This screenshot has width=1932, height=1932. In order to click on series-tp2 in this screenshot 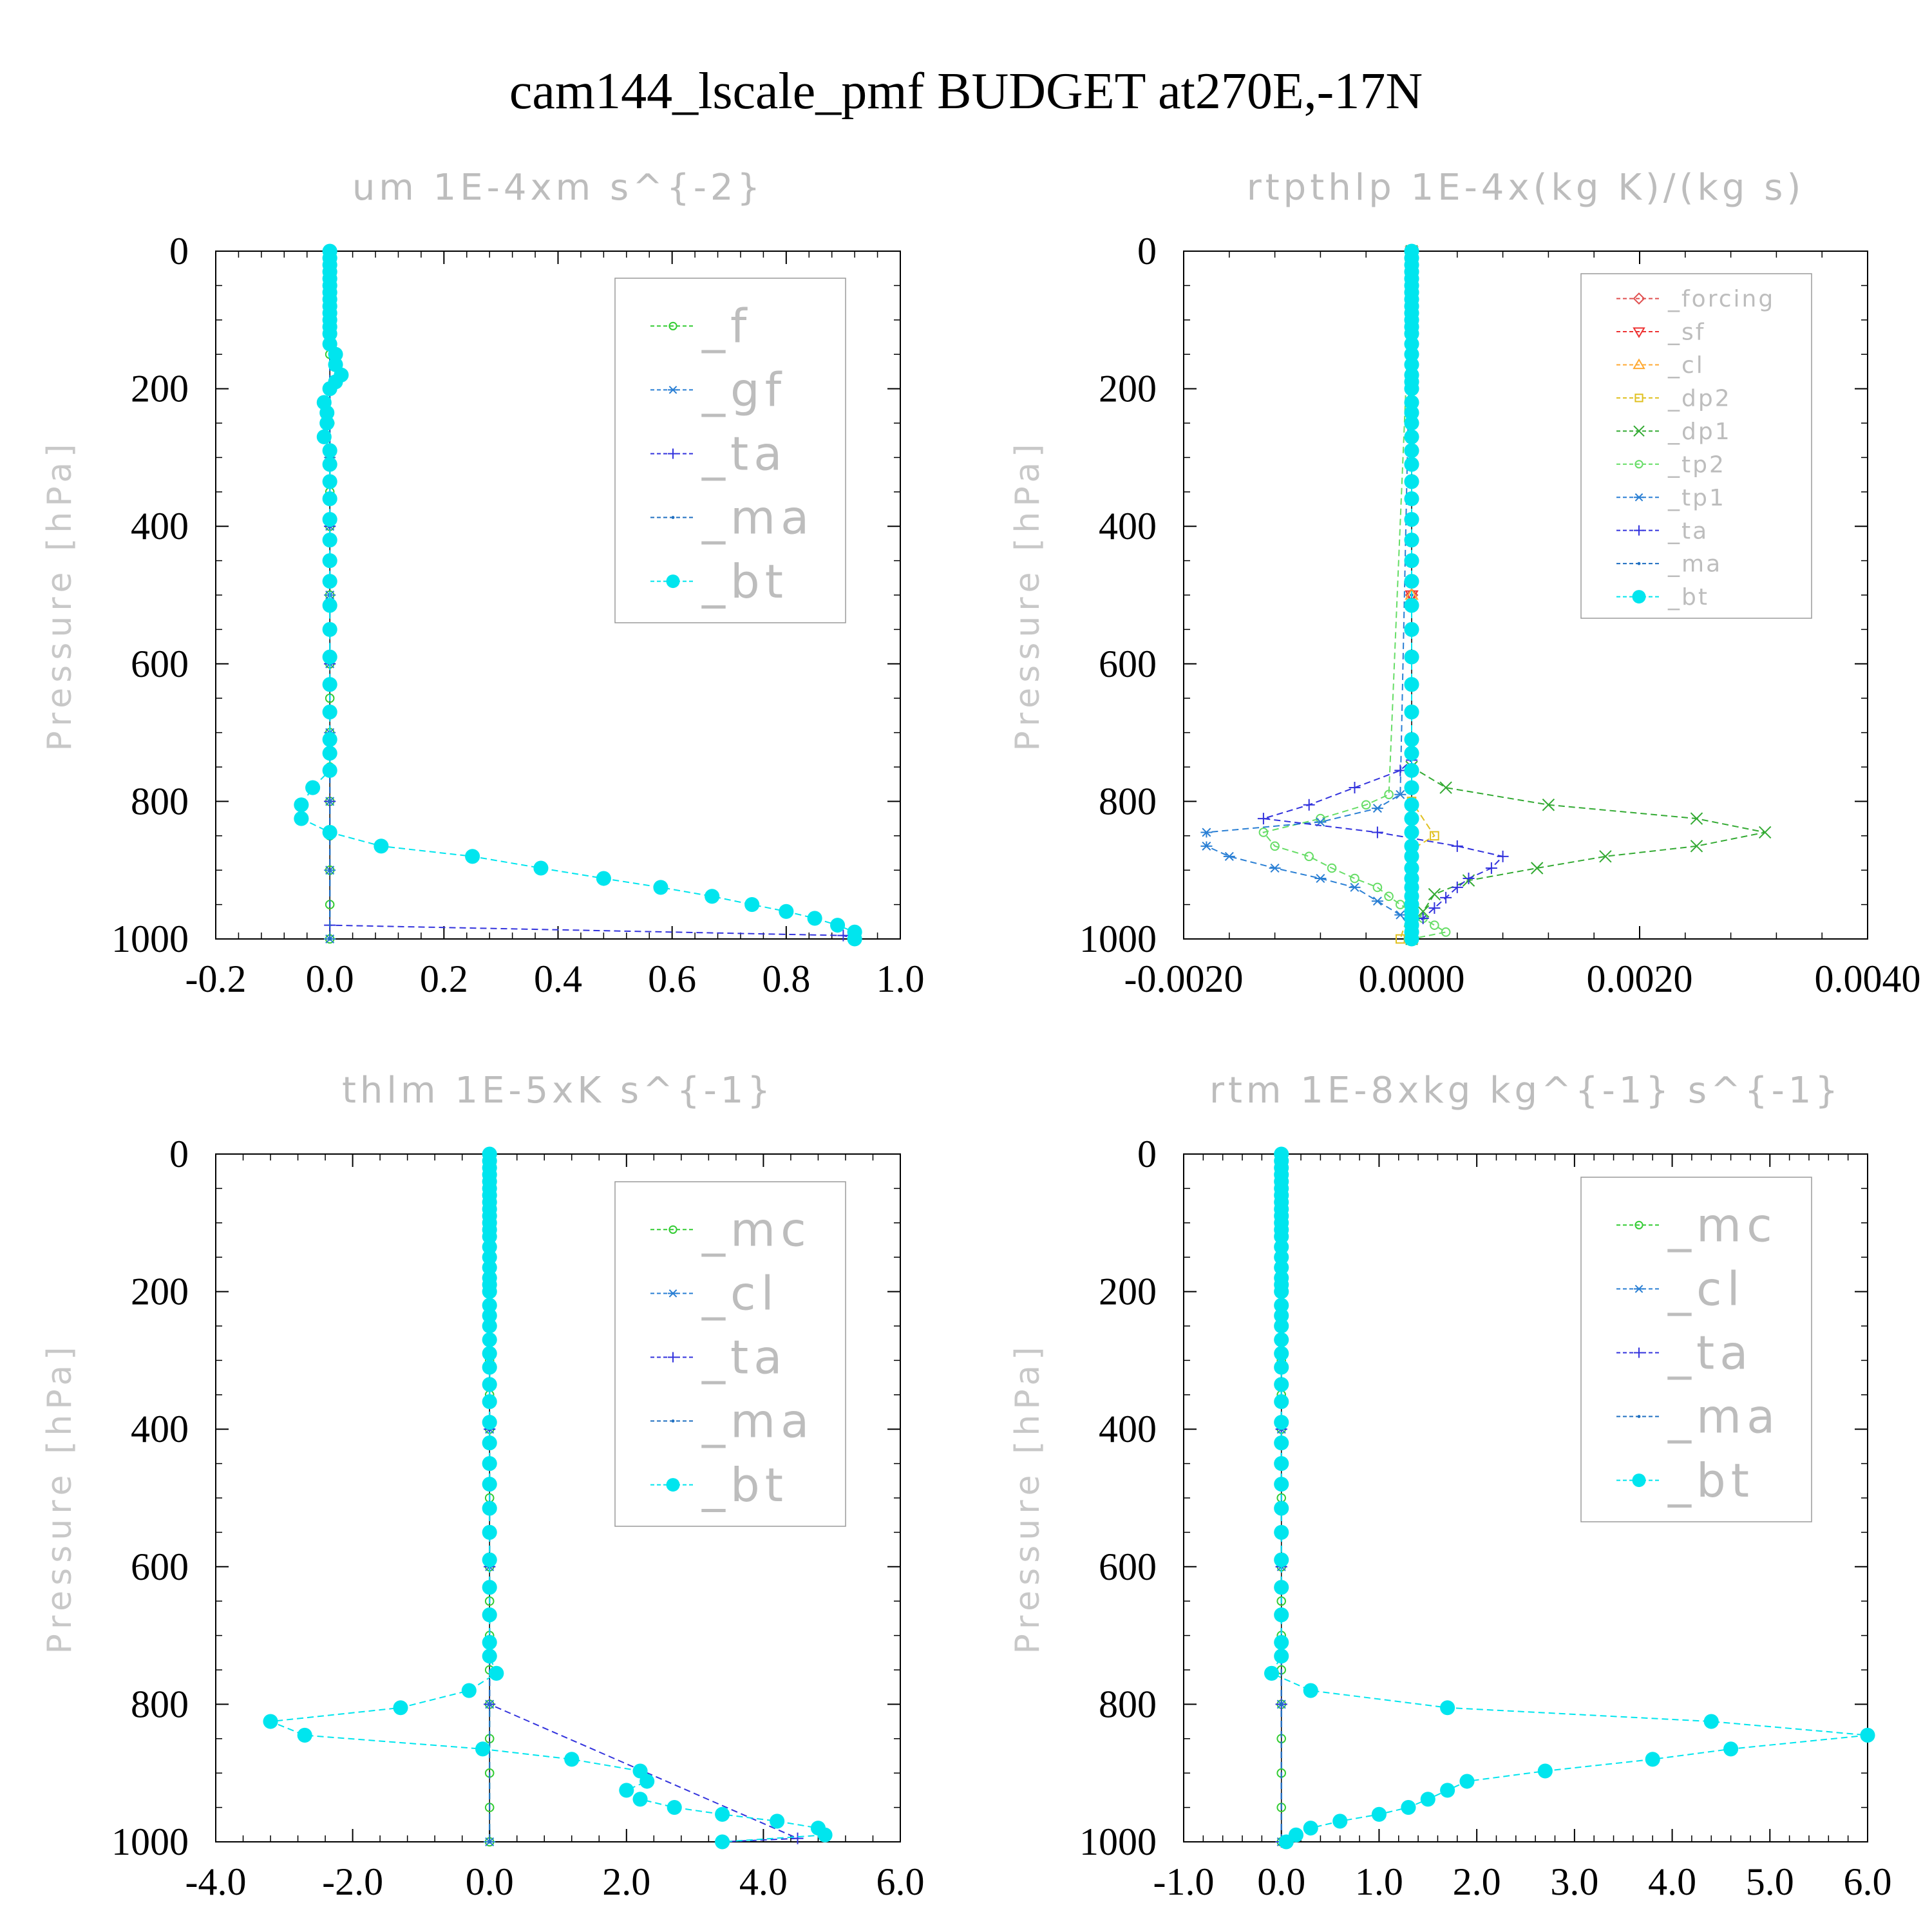, I will do `click(1354, 595)`.